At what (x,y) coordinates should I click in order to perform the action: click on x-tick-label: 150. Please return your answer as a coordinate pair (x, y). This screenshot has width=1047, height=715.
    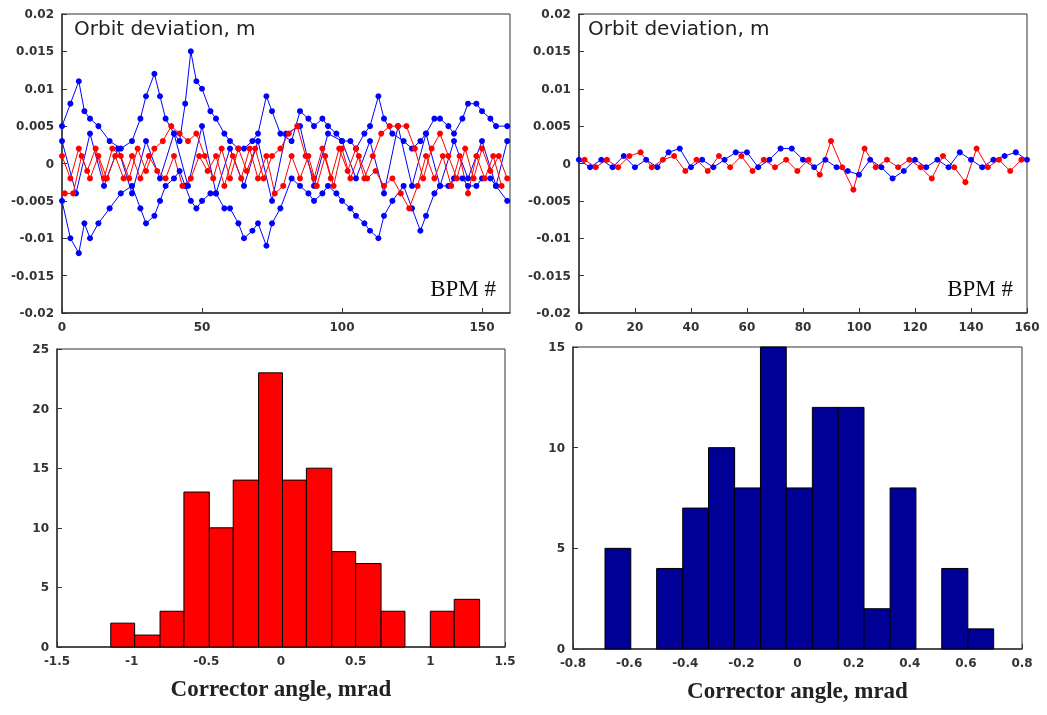
    Looking at the image, I should click on (482, 327).